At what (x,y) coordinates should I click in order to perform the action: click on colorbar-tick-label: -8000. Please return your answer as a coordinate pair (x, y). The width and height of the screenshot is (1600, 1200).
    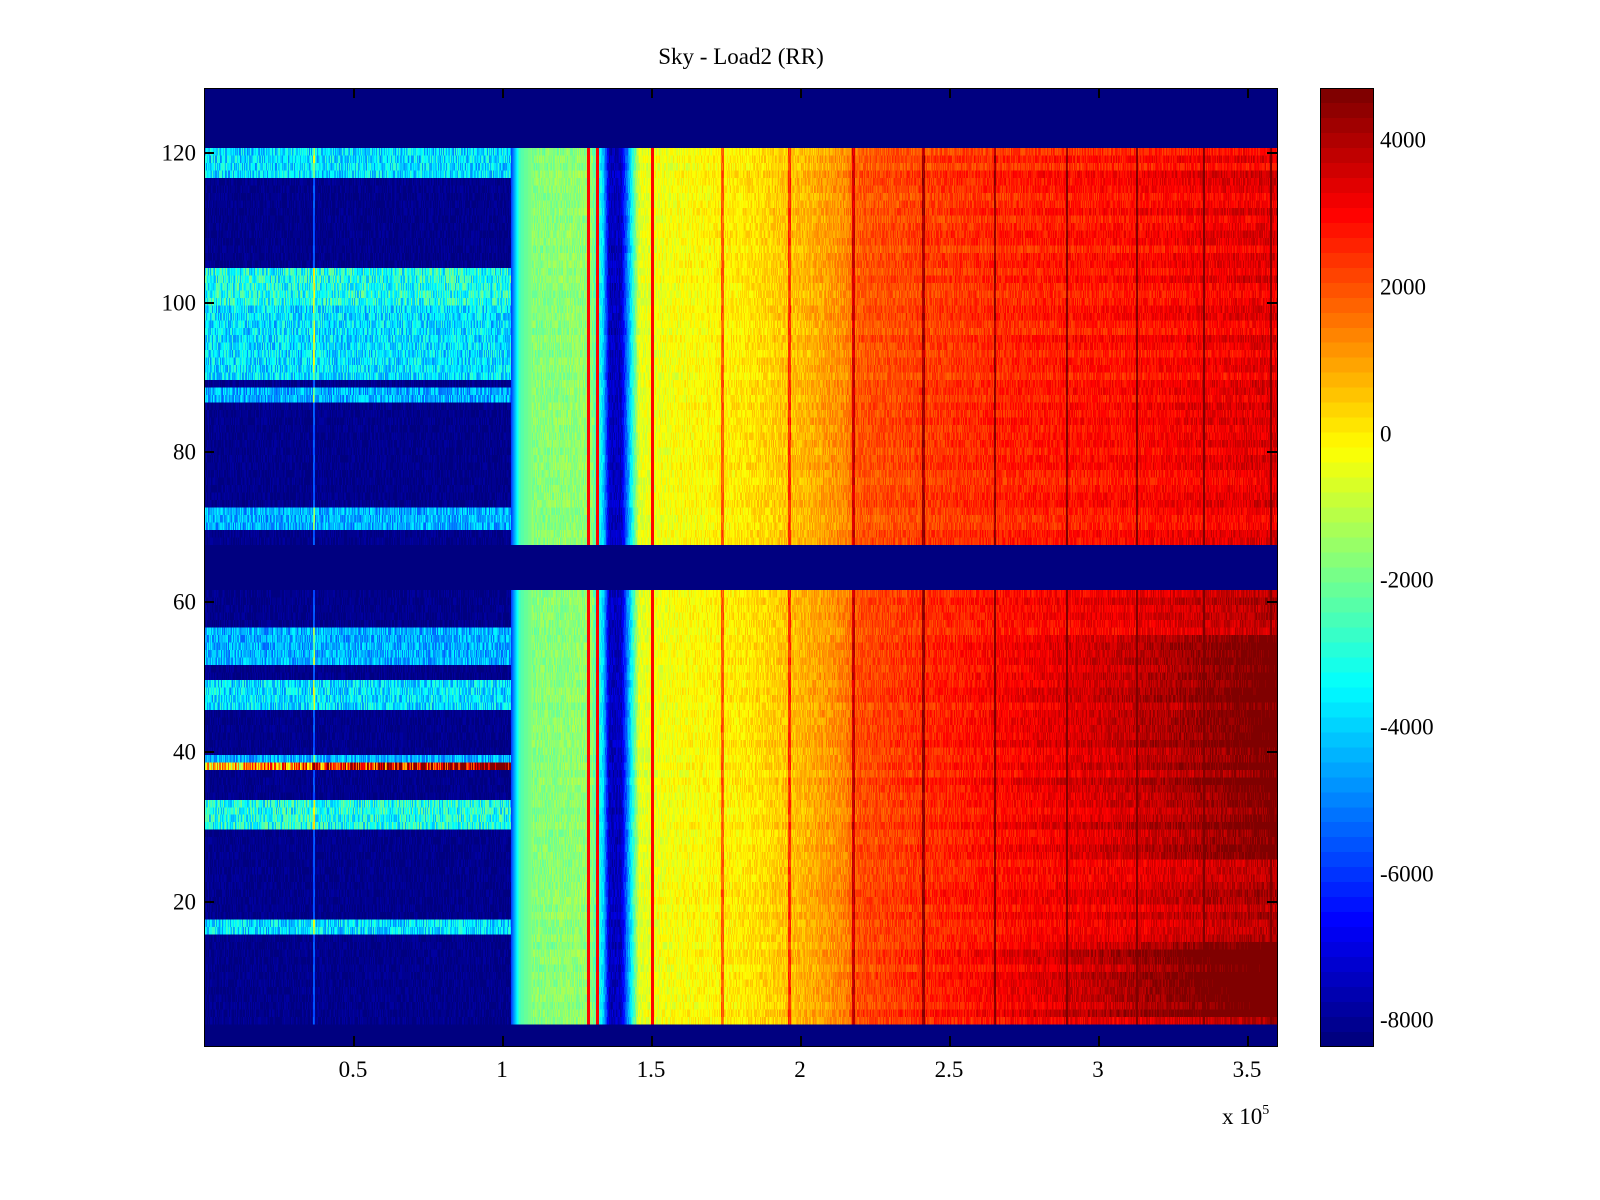
    Looking at the image, I should click on (1407, 1020).